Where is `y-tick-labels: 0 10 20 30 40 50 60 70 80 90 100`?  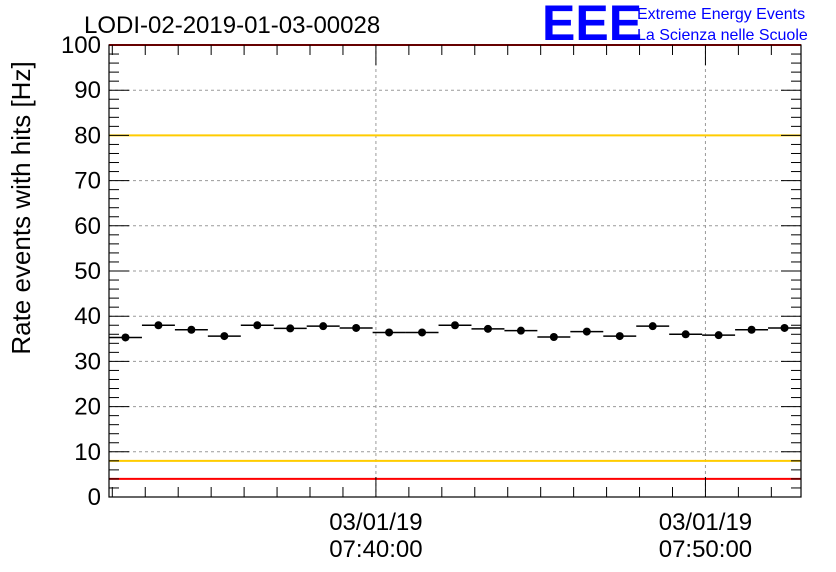 y-tick-labels: 0 10 20 30 40 50 60 70 80 90 100 is located at coordinates (81, 271).